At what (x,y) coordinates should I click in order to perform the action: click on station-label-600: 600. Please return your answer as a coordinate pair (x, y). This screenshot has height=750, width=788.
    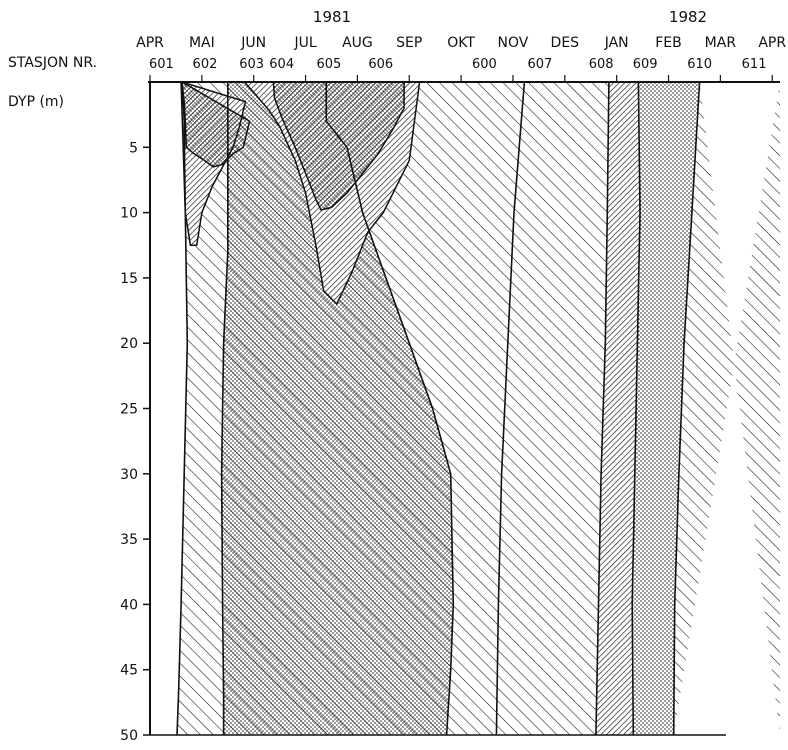
    Looking at the image, I should click on (484, 64).